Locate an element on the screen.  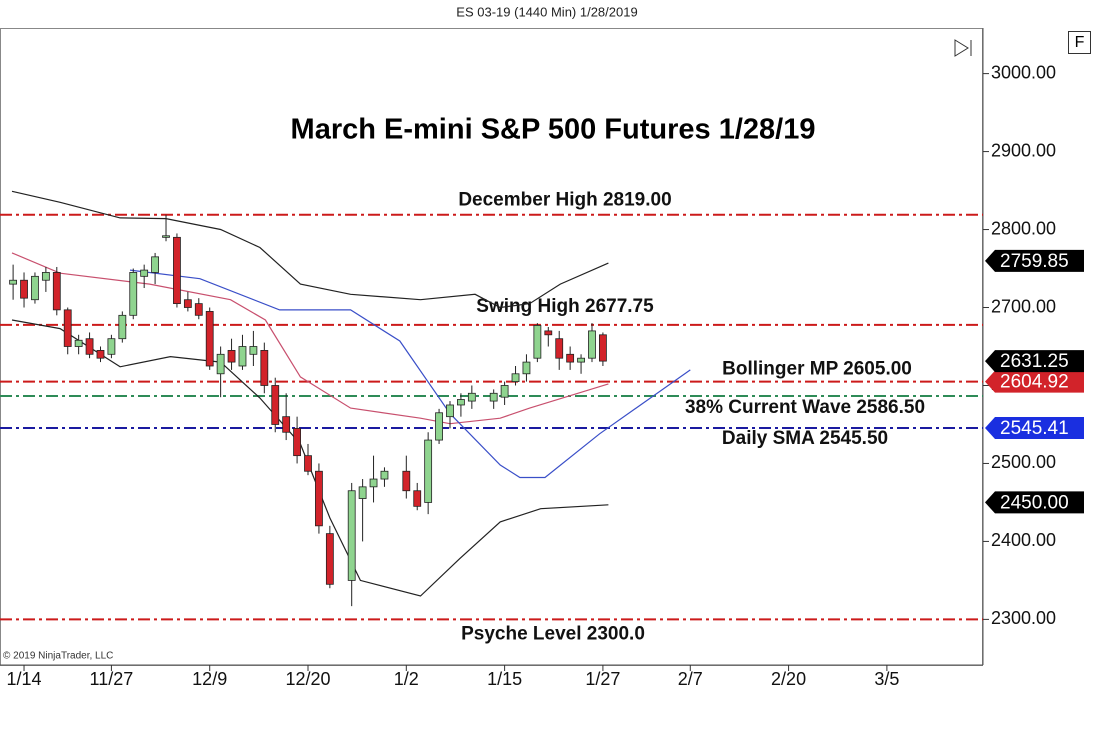
price-marker-label: 2759.85 is located at coordinates (1034, 261).